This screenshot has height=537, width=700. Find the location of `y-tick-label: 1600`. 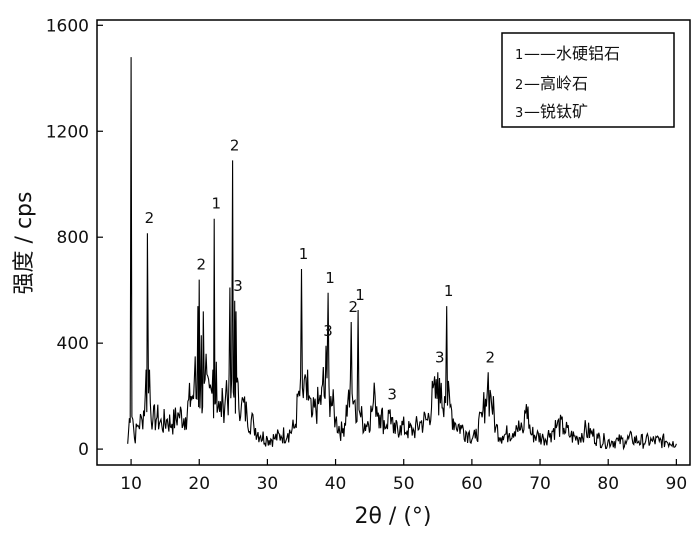

y-tick-label: 1600 is located at coordinates (67, 26).